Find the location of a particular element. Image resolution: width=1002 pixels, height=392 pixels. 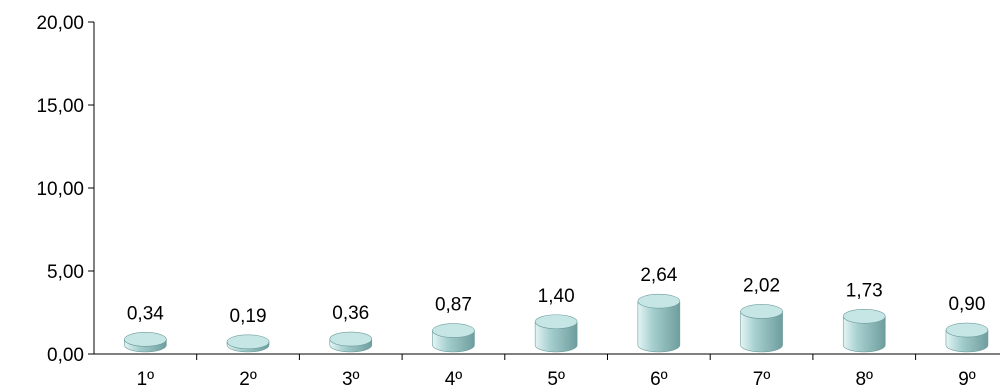

x-tick-label: 6º is located at coordinates (659, 379).